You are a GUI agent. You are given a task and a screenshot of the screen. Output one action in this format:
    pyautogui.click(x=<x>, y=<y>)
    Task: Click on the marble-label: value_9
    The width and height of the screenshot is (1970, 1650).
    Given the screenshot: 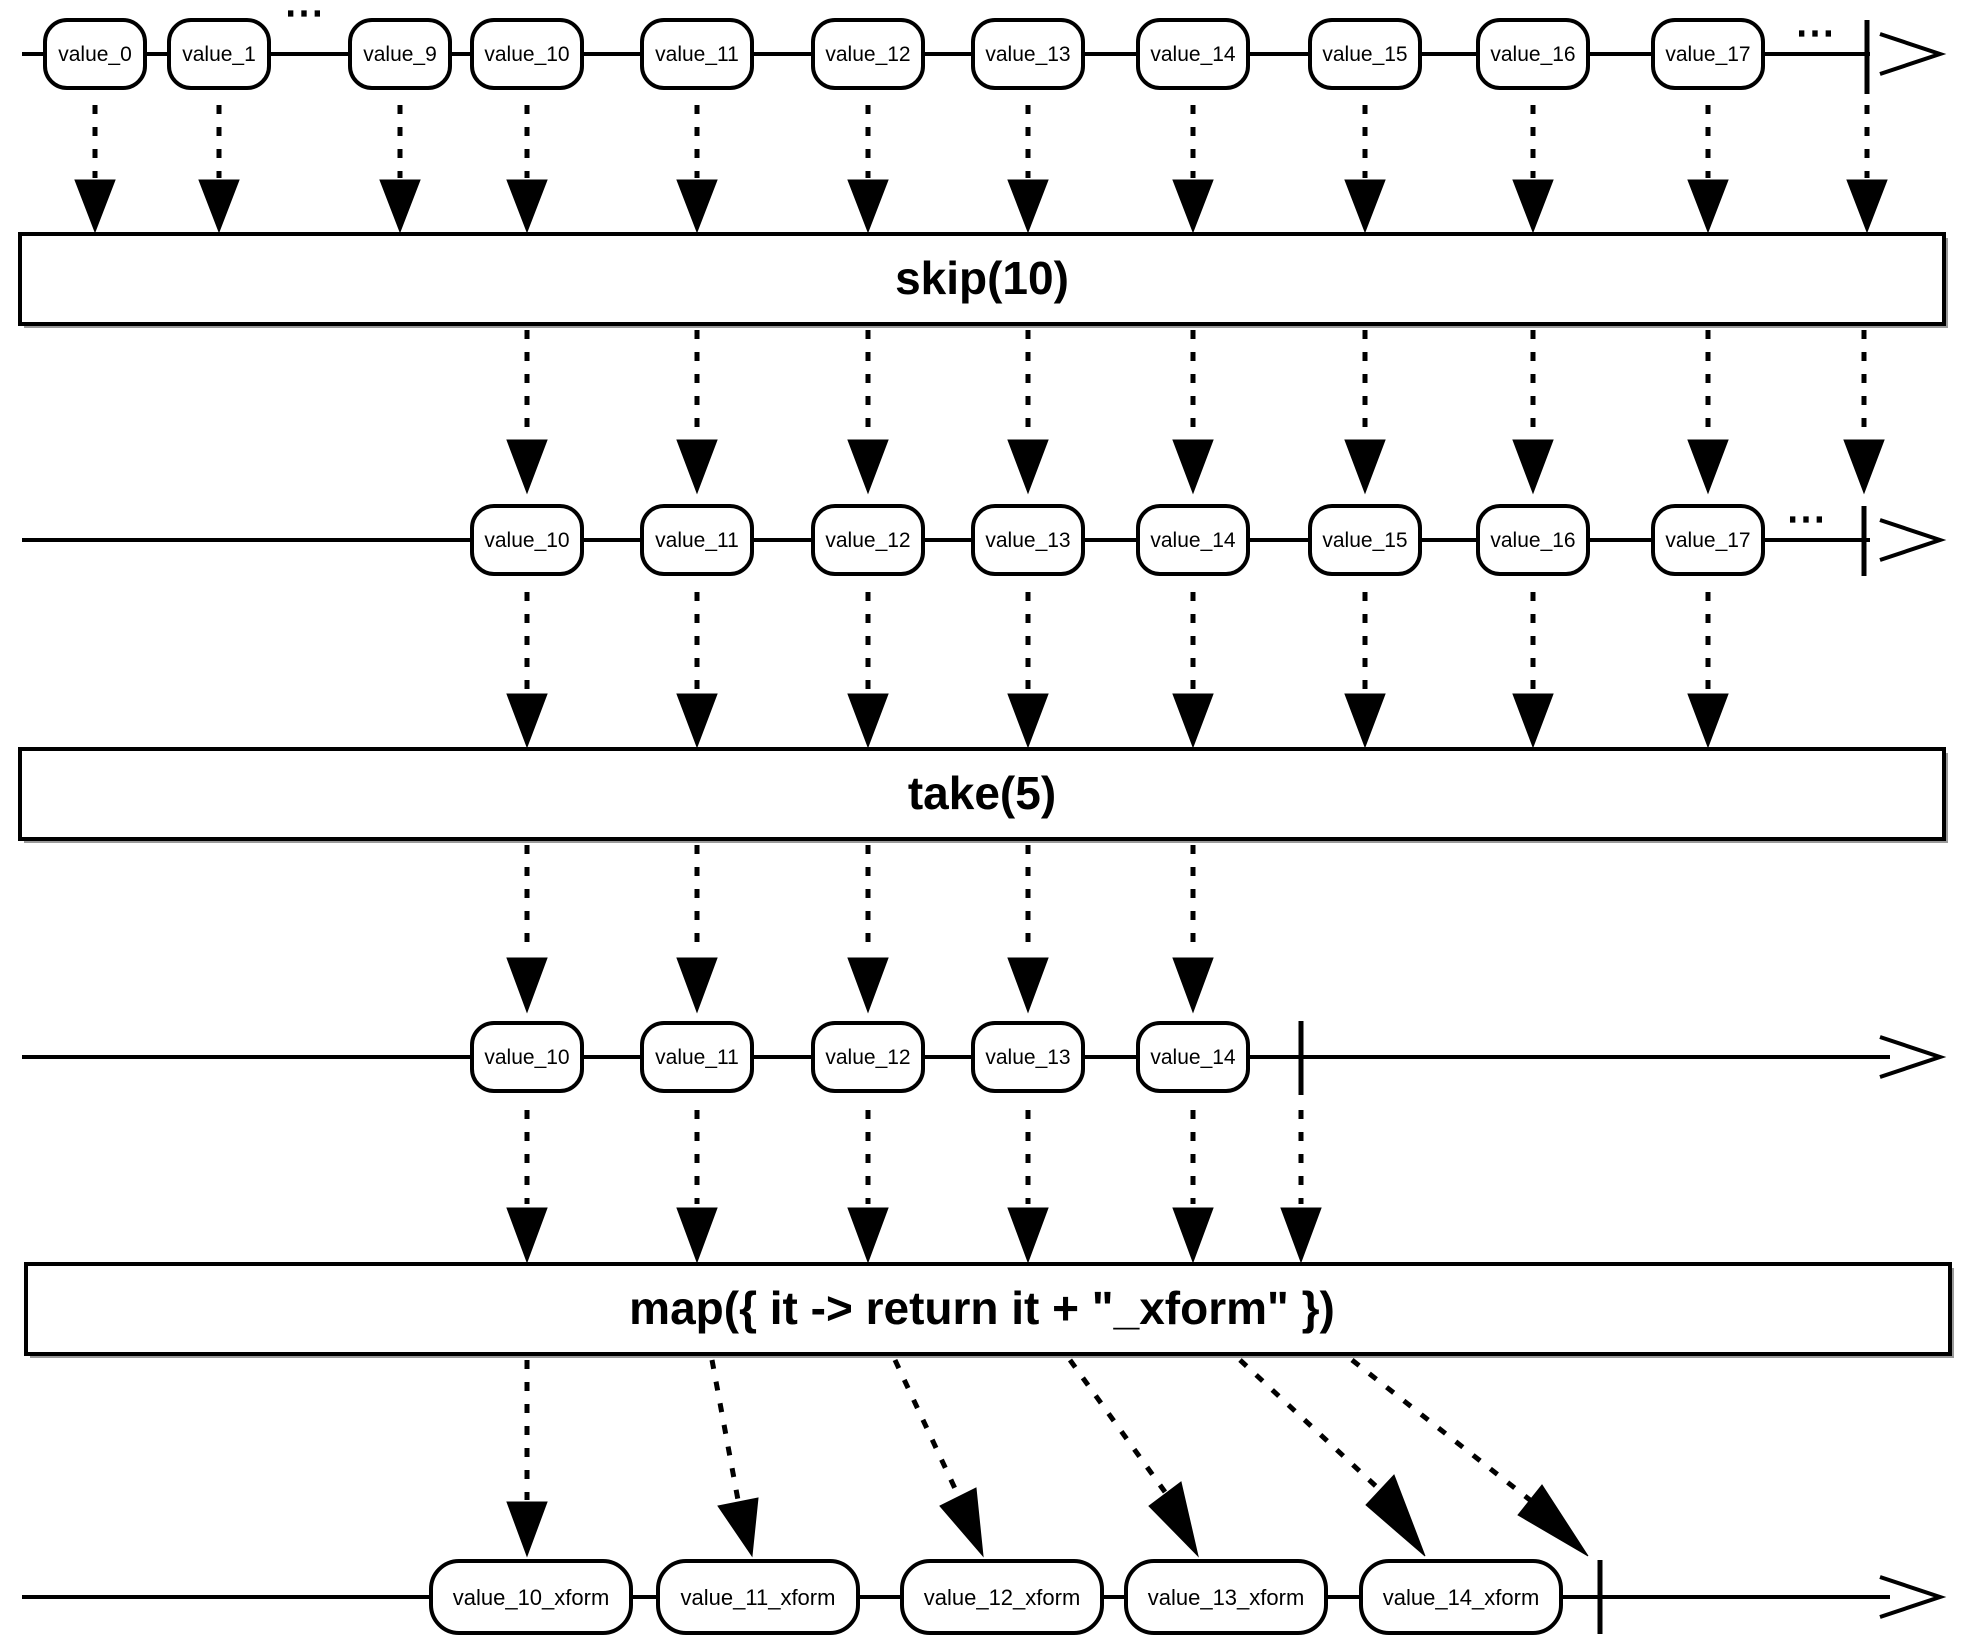 What is the action you would take?
    pyautogui.click(x=400, y=54)
    